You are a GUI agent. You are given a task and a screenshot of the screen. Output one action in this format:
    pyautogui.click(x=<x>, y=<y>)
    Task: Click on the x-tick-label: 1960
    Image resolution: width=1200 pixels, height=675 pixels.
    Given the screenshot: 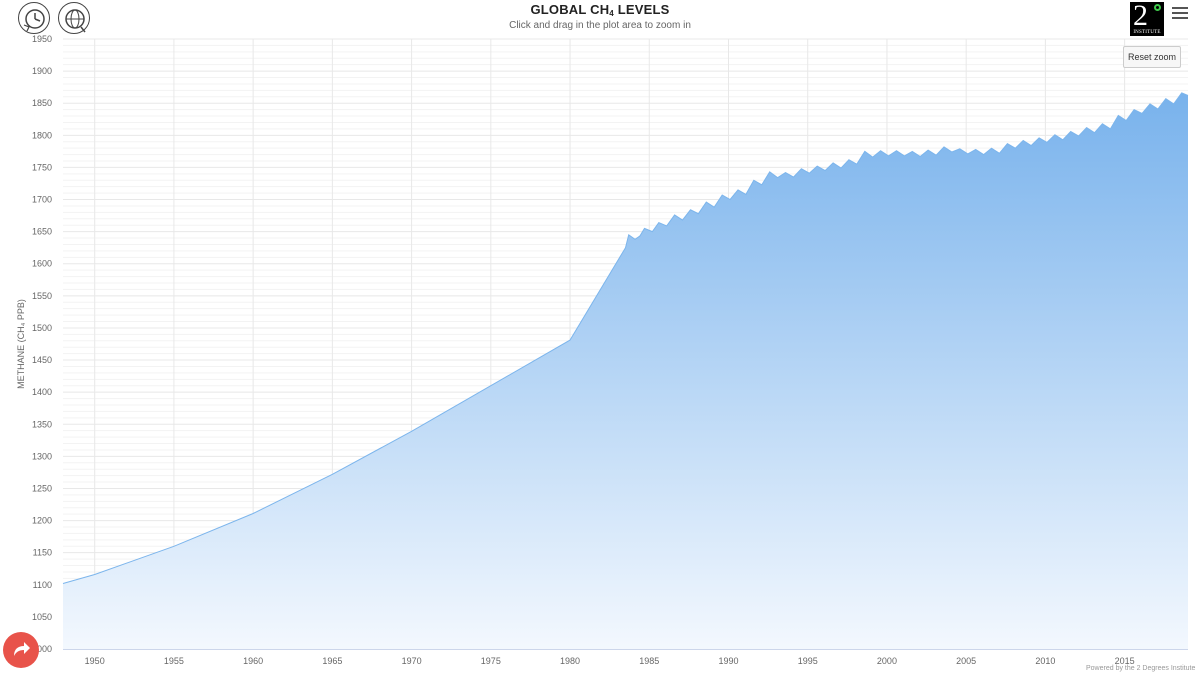 What is the action you would take?
    pyautogui.click(x=253, y=661)
    